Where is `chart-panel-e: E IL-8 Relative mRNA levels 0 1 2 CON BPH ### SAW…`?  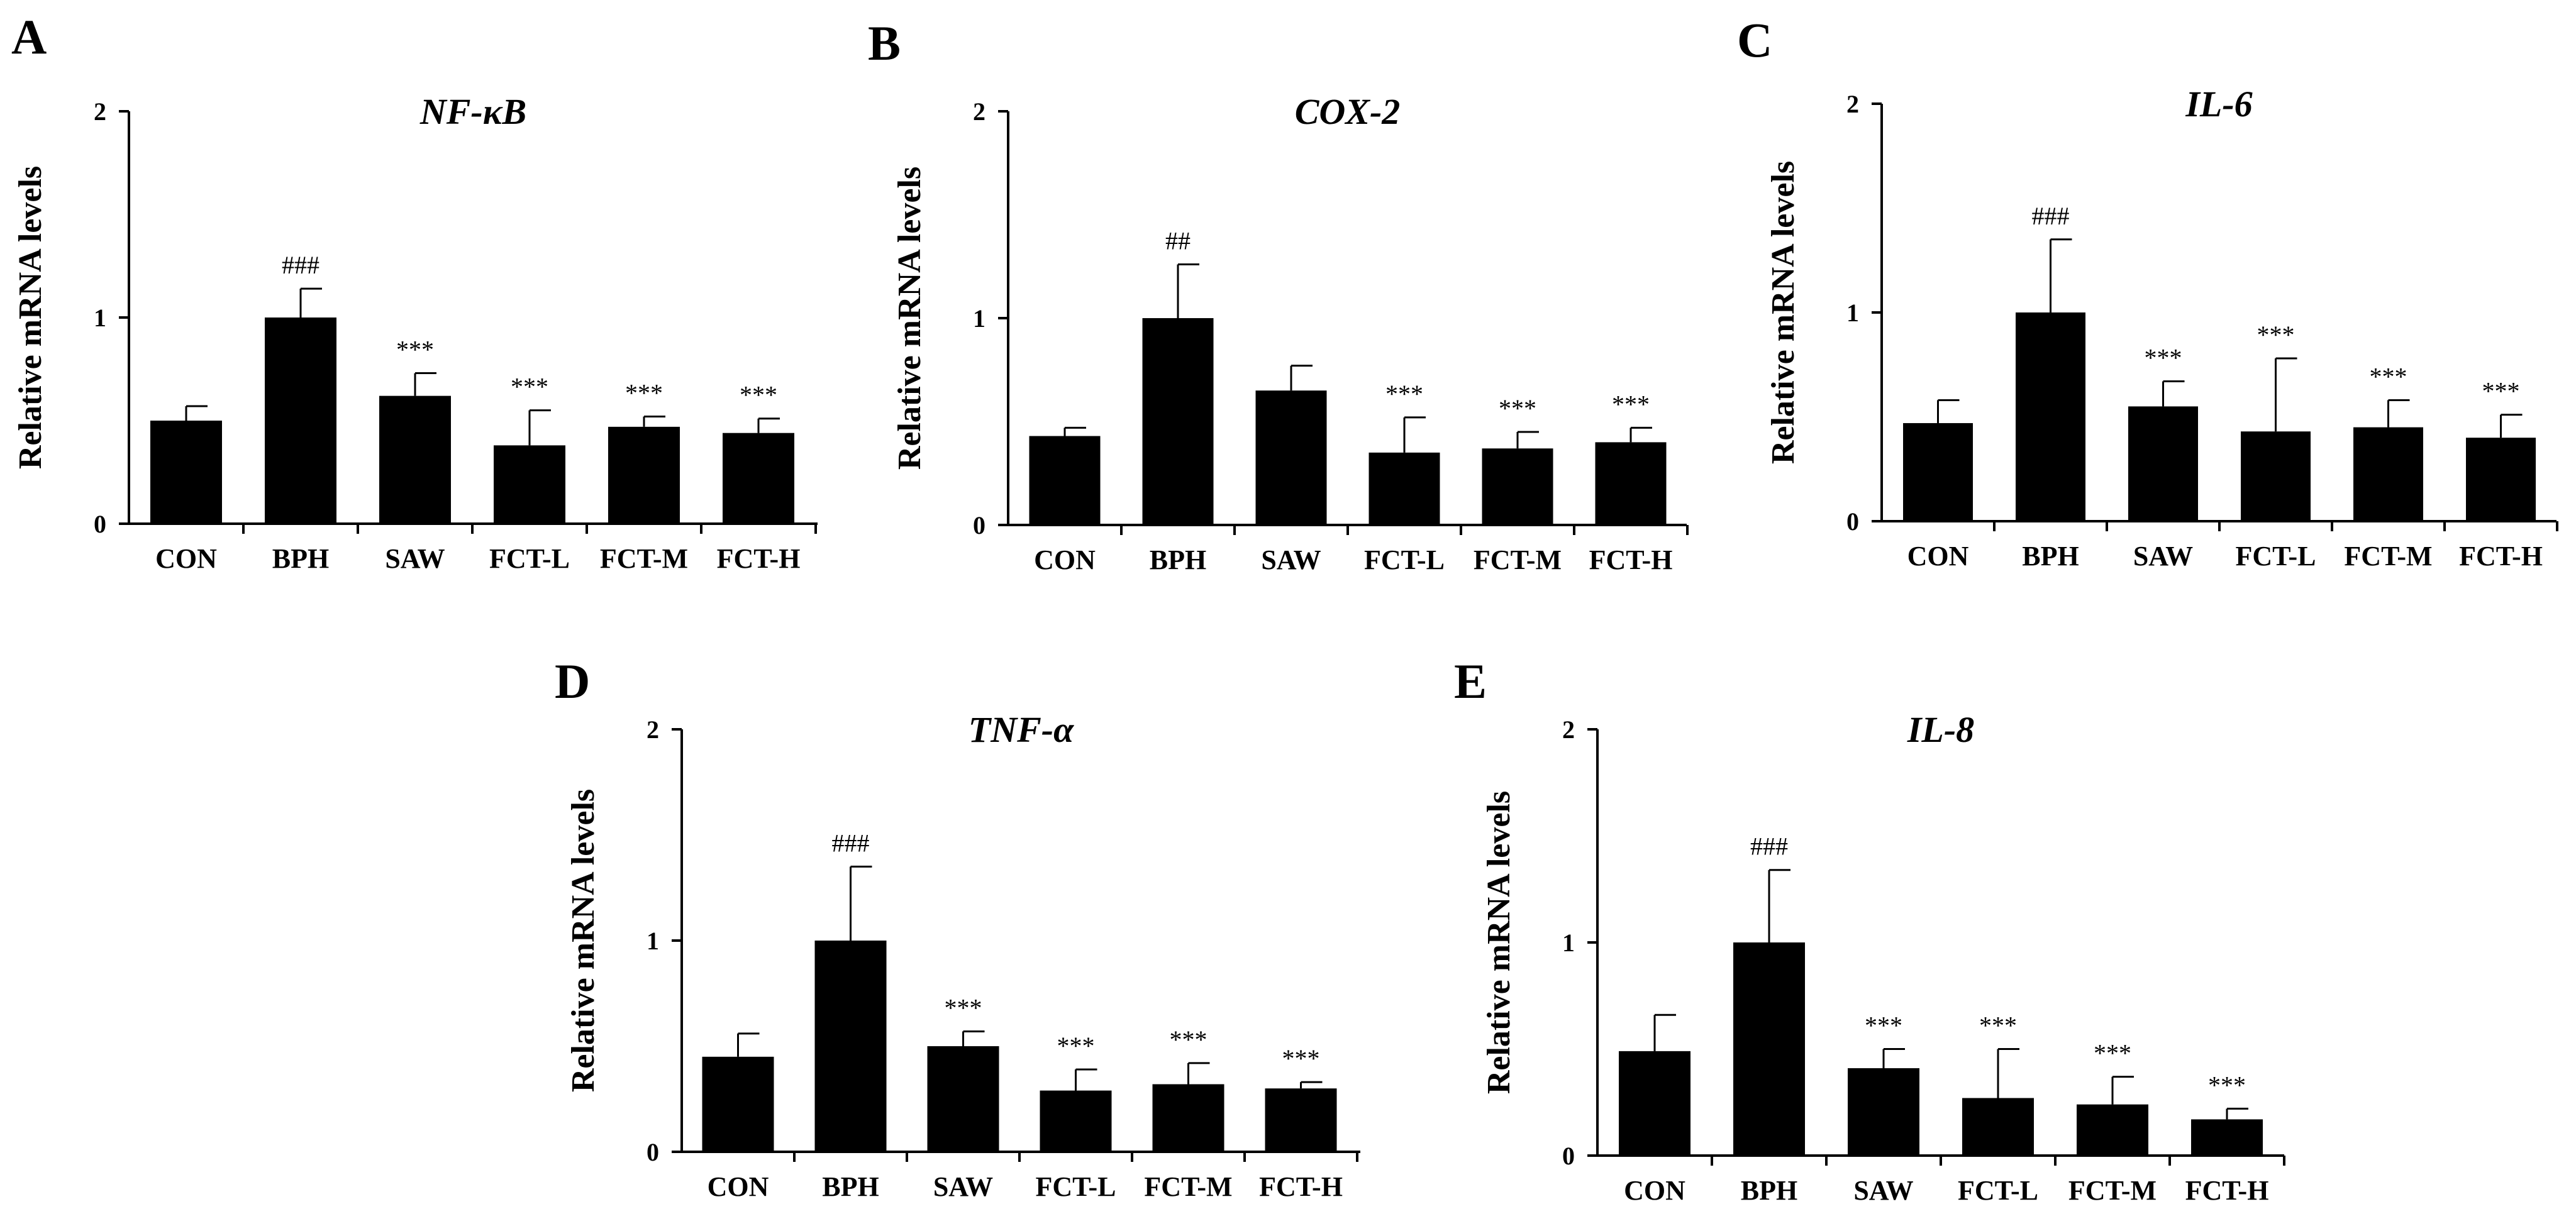 chart-panel-e: E IL-8 Relative mRNA levels 0 1 2 CON BPH ### SAW… is located at coordinates (1869, 930).